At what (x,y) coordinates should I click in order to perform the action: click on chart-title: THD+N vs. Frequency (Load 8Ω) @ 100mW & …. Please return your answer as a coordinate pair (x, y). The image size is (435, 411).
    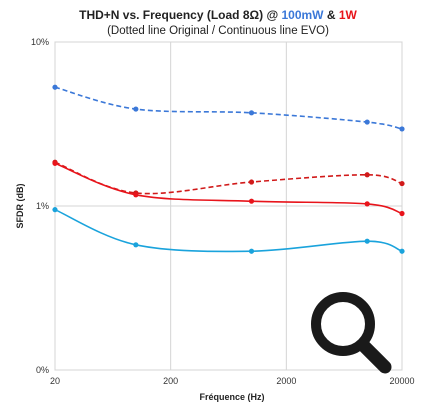
    Looking at the image, I should click on (218, 15).